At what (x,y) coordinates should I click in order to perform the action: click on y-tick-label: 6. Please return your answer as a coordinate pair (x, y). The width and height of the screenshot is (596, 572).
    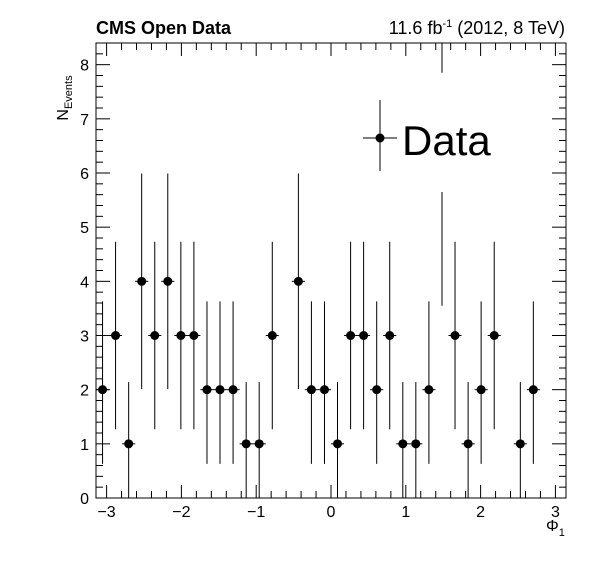
    Looking at the image, I should click on (84, 174).